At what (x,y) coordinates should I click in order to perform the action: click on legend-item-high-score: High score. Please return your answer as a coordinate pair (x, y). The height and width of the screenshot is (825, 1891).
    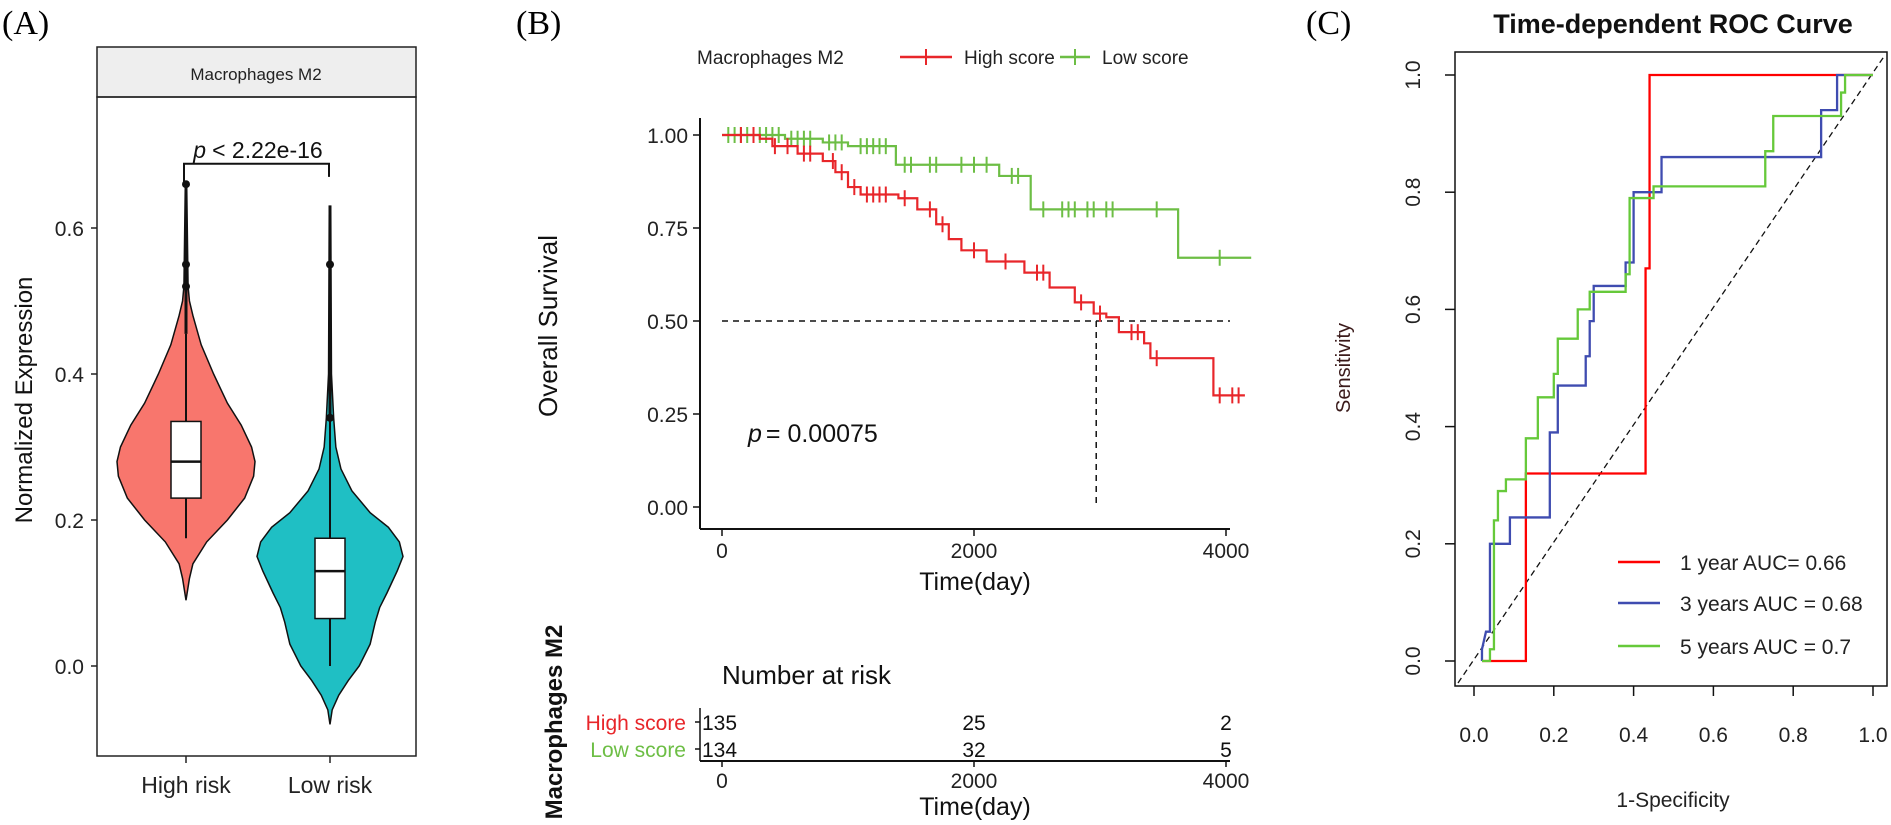
    Looking at the image, I should click on (977, 58).